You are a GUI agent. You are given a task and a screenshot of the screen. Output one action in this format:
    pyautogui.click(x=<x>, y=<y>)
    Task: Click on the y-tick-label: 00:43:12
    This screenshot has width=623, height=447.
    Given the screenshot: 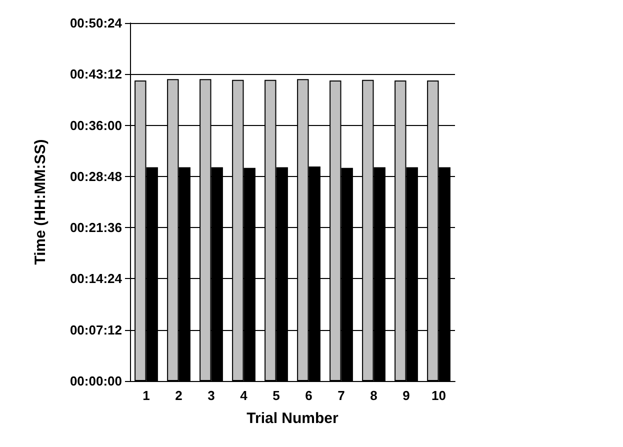 What is the action you would take?
    pyautogui.click(x=96, y=74)
    